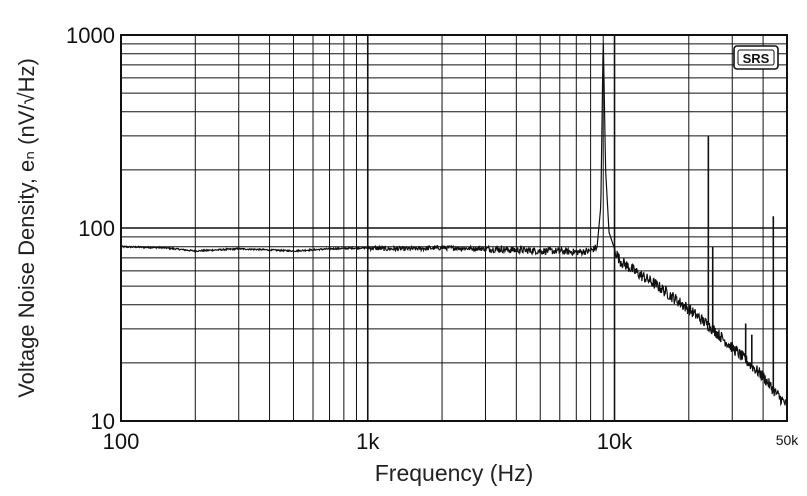  What do you see at coordinates (454, 473) in the screenshot?
I see `x-axis-title: Frequency (Hz)` at bounding box center [454, 473].